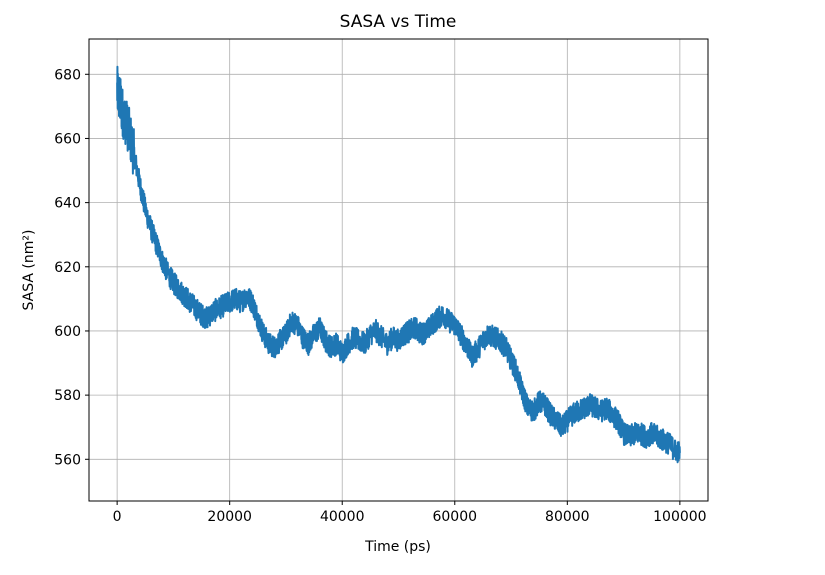 Image resolution: width=825 pixels, height=575 pixels. What do you see at coordinates (29, 270) in the screenshot?
I see `y-axis-label: SASA (nm²)` at bounding box center [29, 270].